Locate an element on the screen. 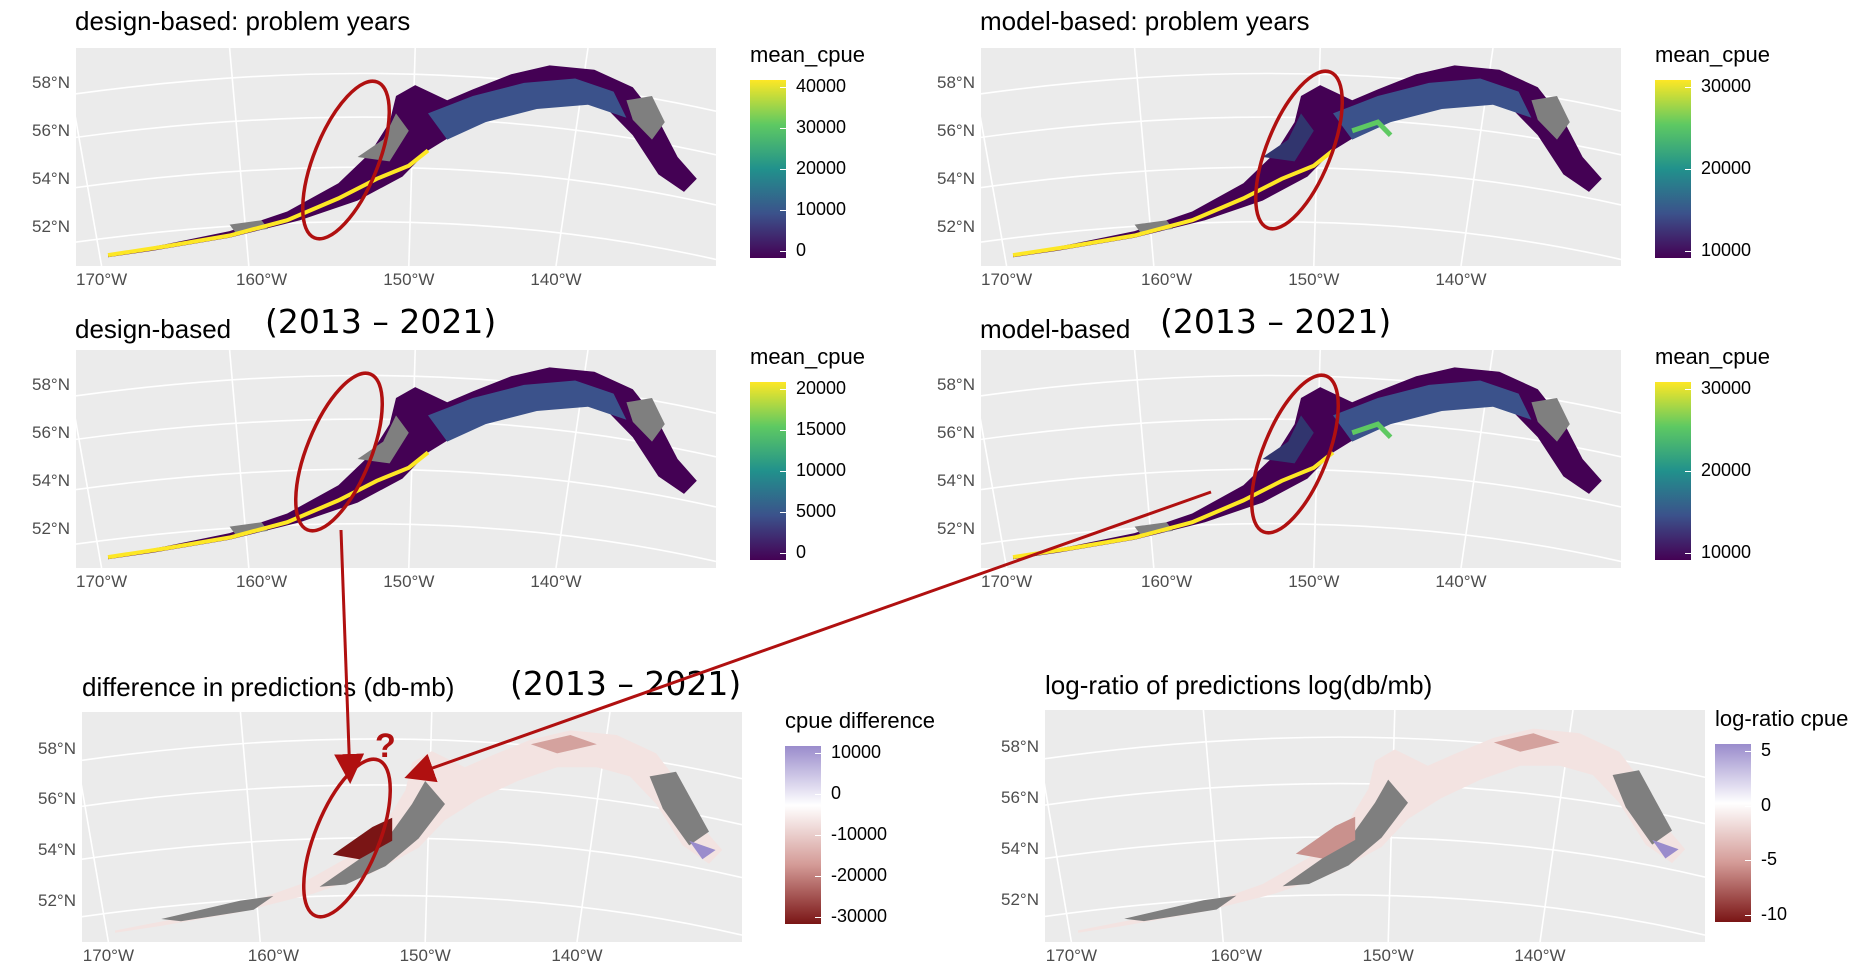  legend-tick-label: -20000 is located at coordinates (859, 874).